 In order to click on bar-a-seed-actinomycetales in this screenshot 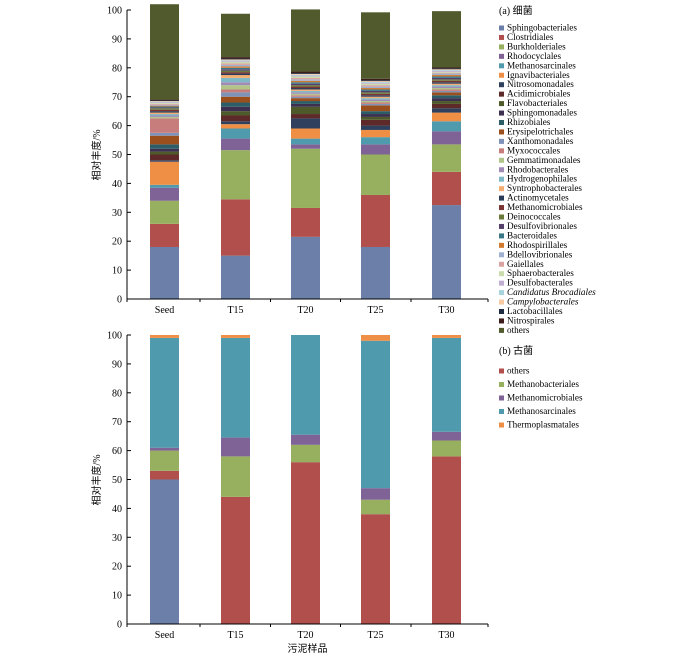, I will do `click(164, 112)`.